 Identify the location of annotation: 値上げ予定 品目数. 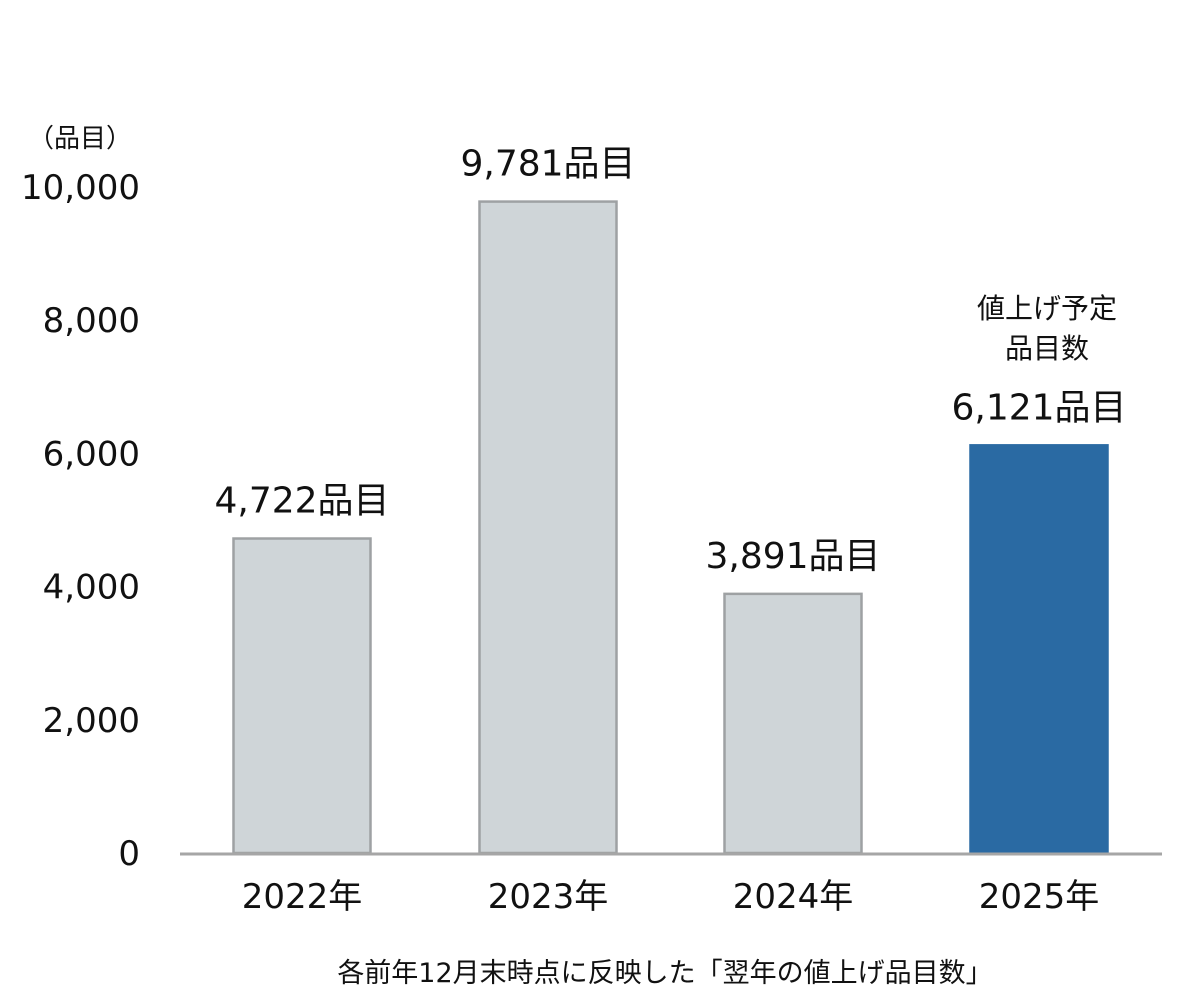
(1047, 328).